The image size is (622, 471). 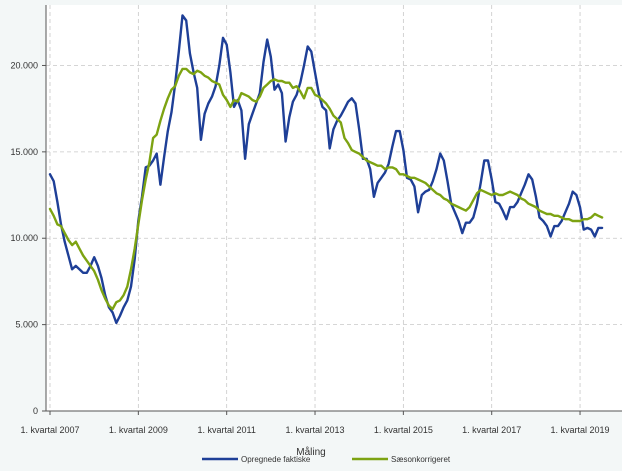 What do you see at coordinates (49, 430) in the screenshot?
I see `x-tick-label: 1. kvartal 2007` at bounding box center [49, 430].